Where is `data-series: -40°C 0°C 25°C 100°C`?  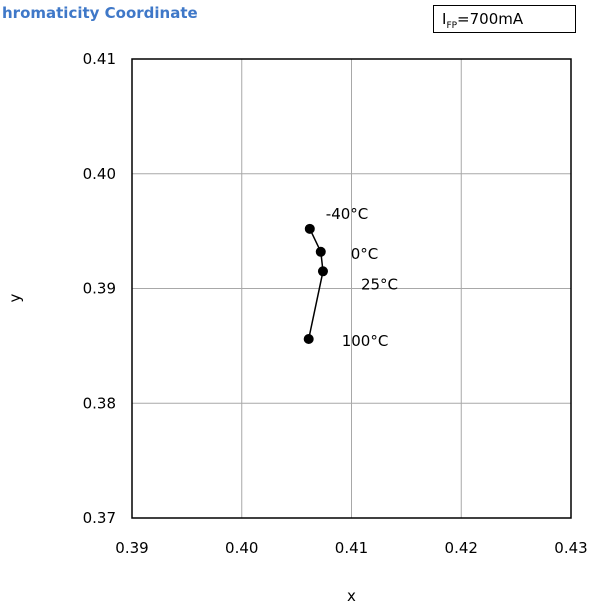
data-series: -40°C 0°C 25°C 100°C is located at coordinates (350, 277).